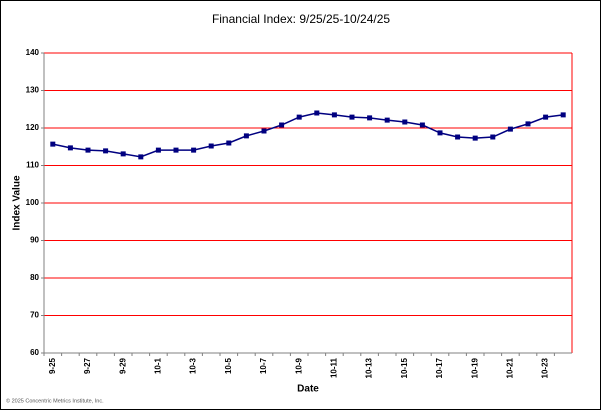  I want to click on x-tick-label: 10-23, so click(545, 367).